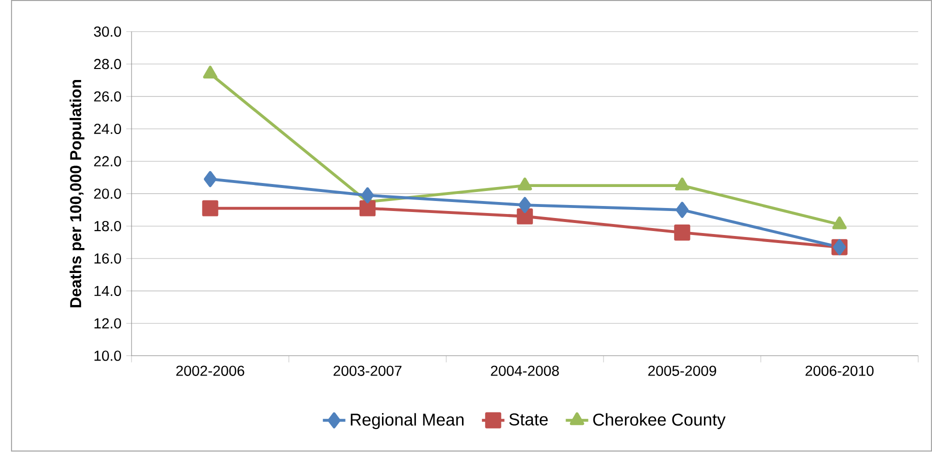  What do you see at coordinates (840, 371) in the screenshot?
I see `x-tick-label: 2006-2010` at bounding box center [840, 371].